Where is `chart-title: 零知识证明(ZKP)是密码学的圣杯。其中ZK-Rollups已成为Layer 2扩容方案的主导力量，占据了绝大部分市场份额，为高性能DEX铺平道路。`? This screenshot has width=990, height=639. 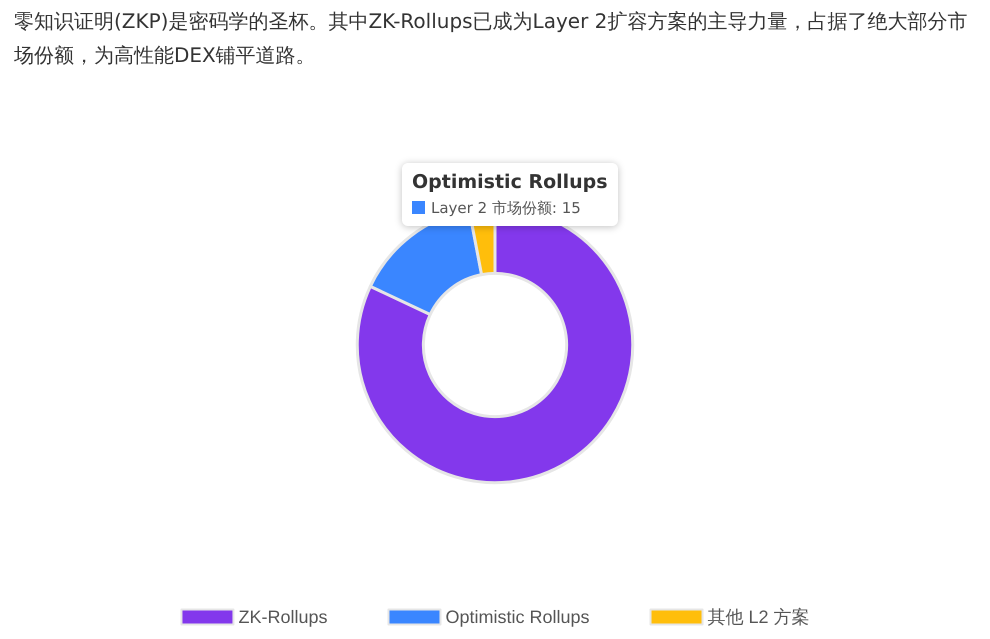 chart-title: 零知识证明(ZKP)是密码学的圣杯。其中ZK-Rollups已成为Layer 2扩容方案的主导力量，占据了绝大部分市场份额，为高性能DEX铺平道路。 is located at coordinates (491, 38).